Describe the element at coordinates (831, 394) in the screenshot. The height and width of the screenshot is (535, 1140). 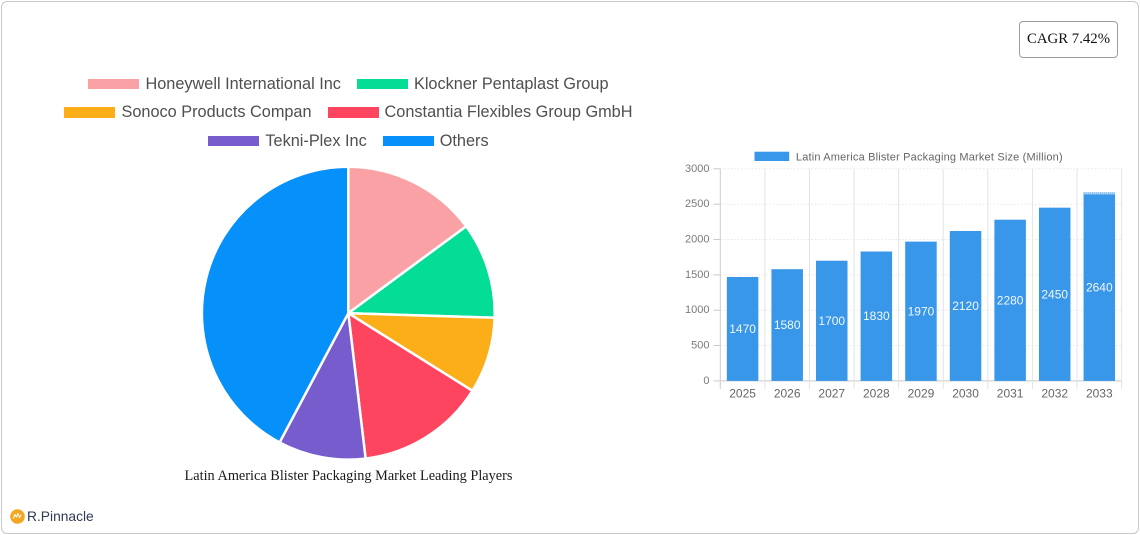
I see `svg-text: 2027` at that location.